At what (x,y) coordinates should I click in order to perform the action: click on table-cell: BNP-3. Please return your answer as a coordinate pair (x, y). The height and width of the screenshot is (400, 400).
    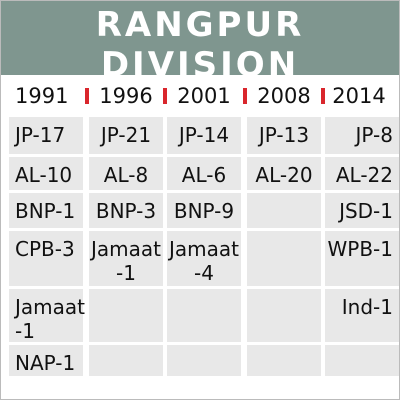
    Looking at the image, I should click on (126, 210).